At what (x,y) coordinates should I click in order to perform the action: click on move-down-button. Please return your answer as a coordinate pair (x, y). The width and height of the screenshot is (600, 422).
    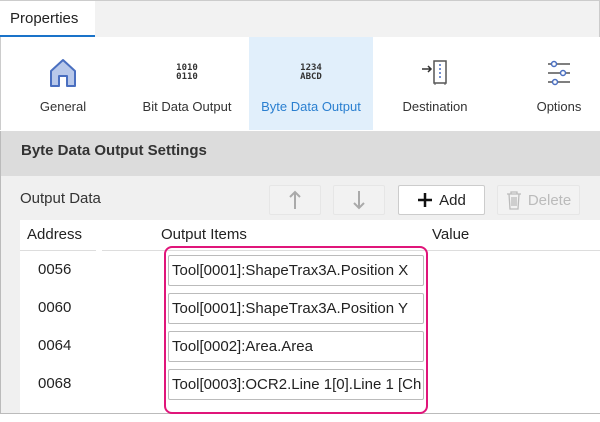
    Looking at the image, I should click on (359, 200).